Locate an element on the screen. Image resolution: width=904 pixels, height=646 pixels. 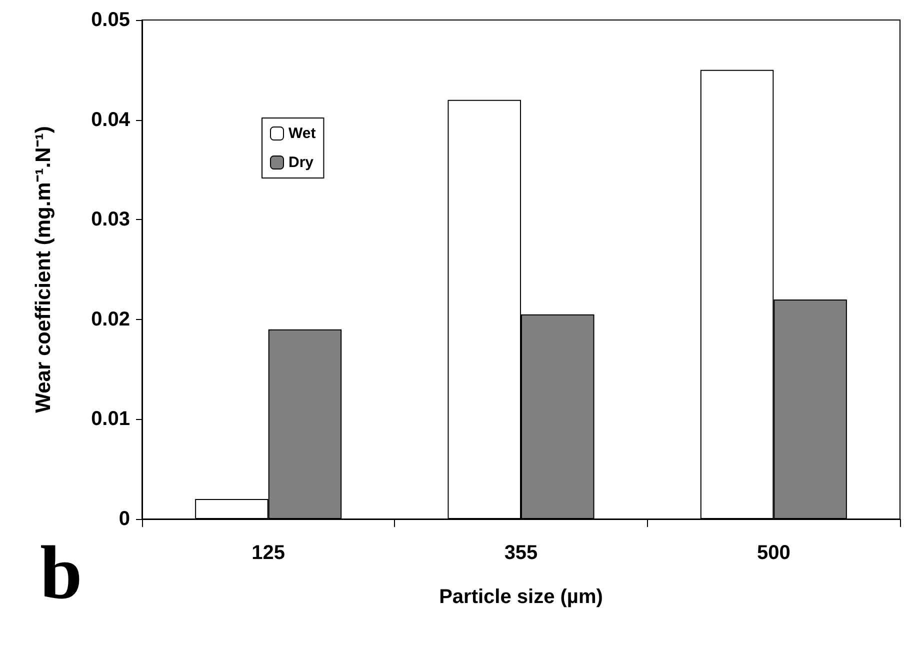
x-tick-label: 125 is located at coordinates (269, 553).